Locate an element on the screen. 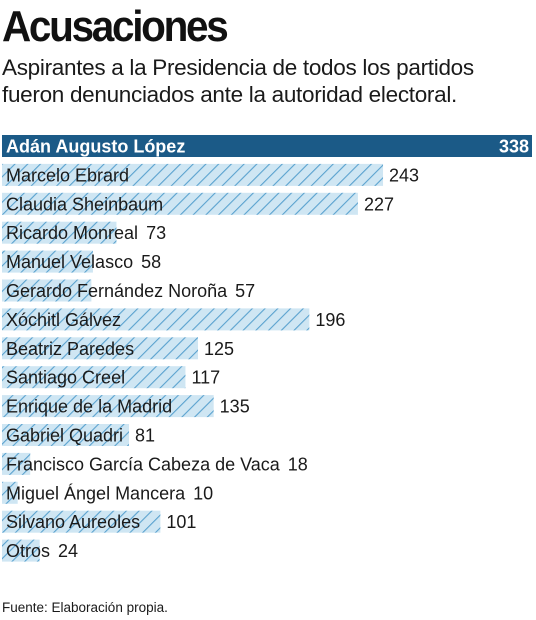 The width and height of the screenshot is (536, 620). bar-silvano-aureoles is located at coordinates (81, 521).